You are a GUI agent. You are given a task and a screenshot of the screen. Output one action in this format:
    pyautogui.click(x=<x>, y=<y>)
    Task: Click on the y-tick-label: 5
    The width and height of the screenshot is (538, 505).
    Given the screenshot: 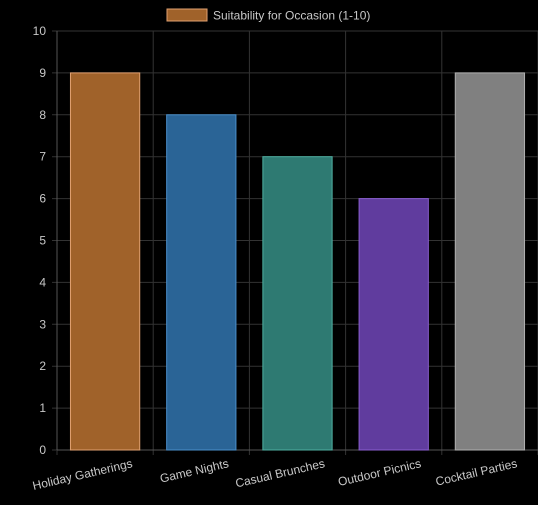 What is the action you would take?
    pyautogui.click(x=42, y=241)
    